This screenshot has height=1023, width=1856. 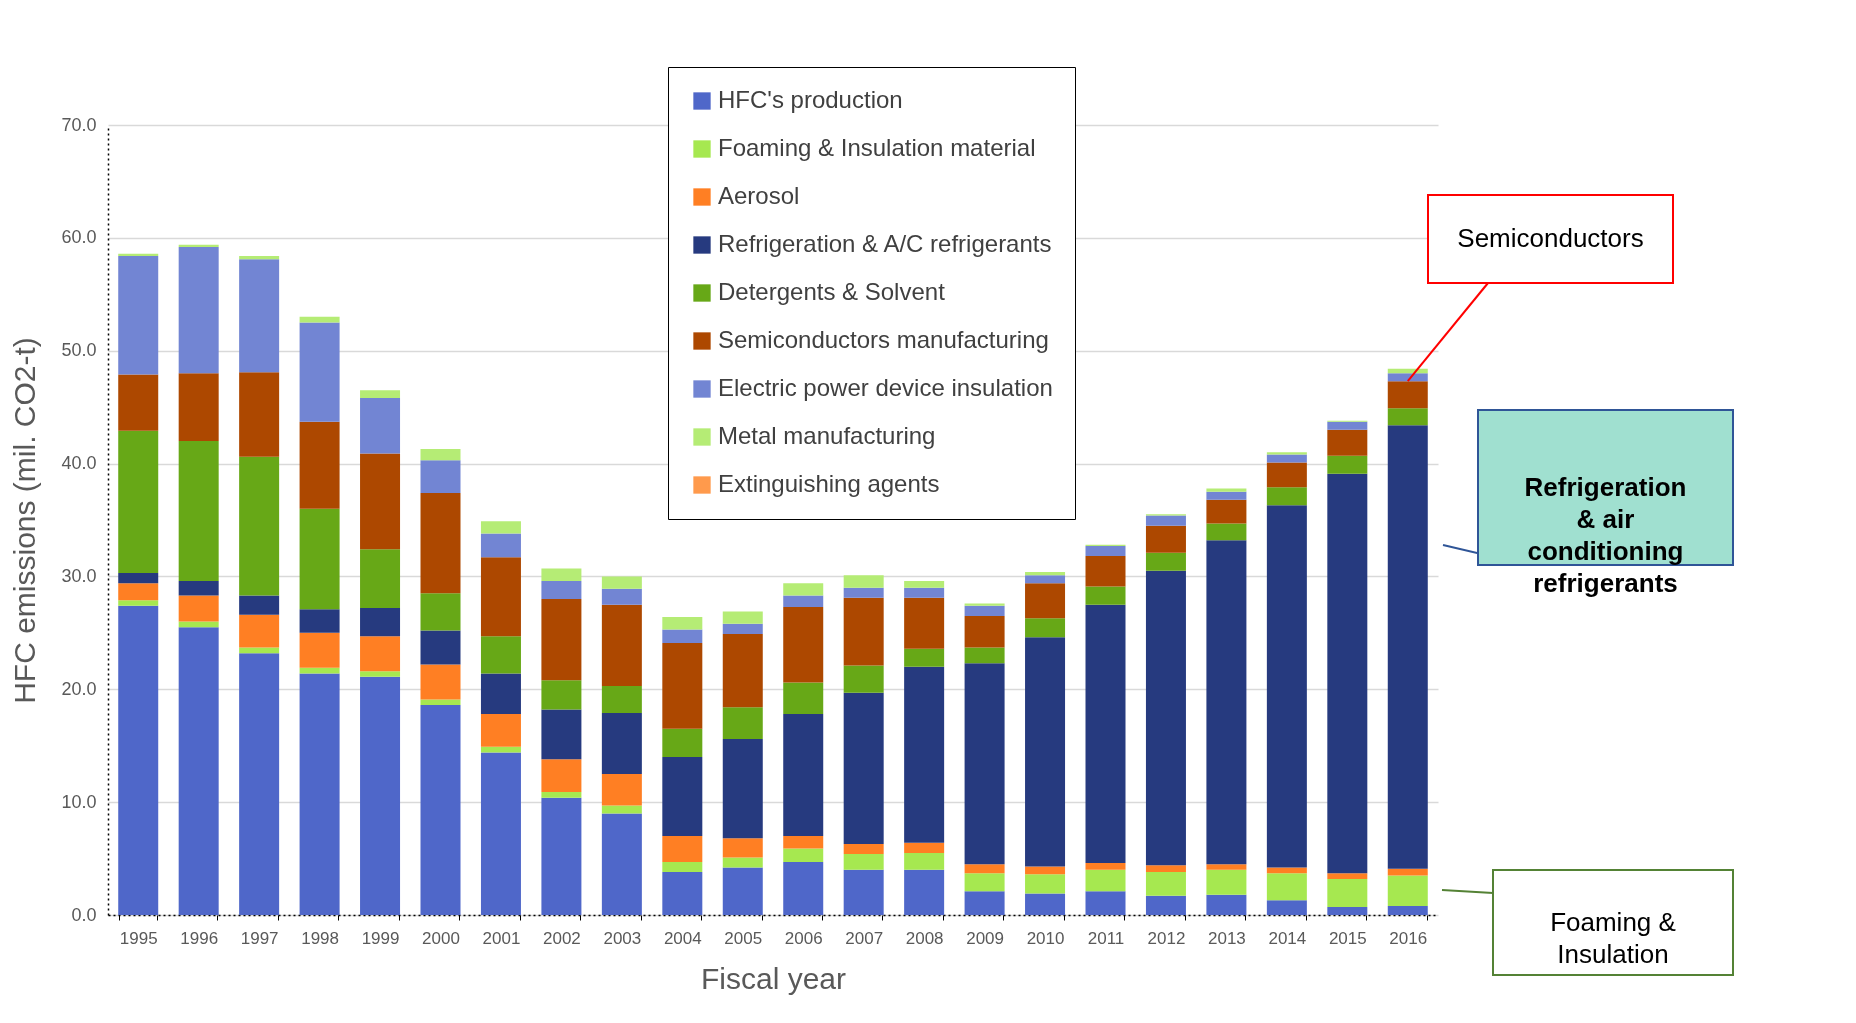 I want to click on legend-label: HFC's production, so click(x=810, y=99).